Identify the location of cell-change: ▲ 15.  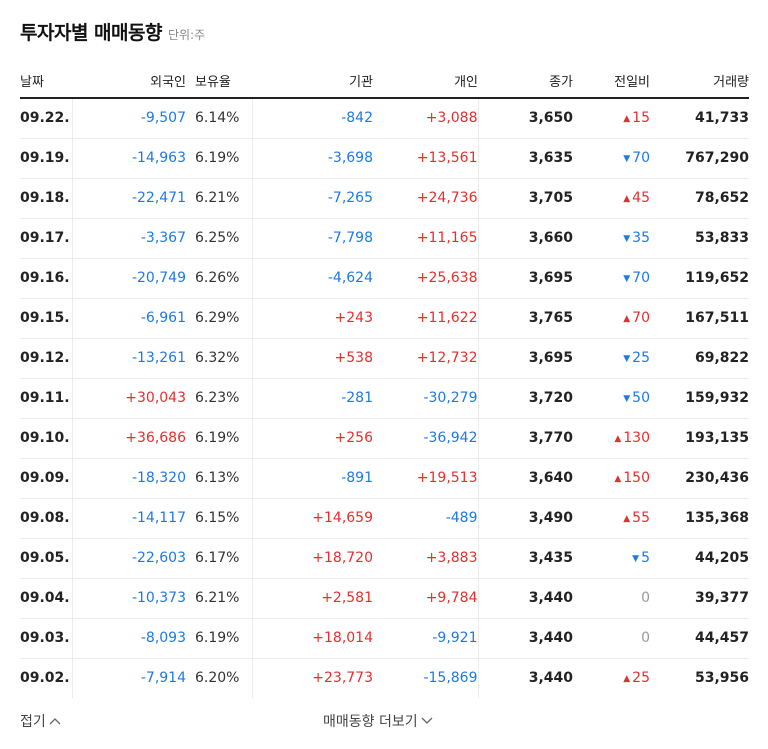
(611, 118).